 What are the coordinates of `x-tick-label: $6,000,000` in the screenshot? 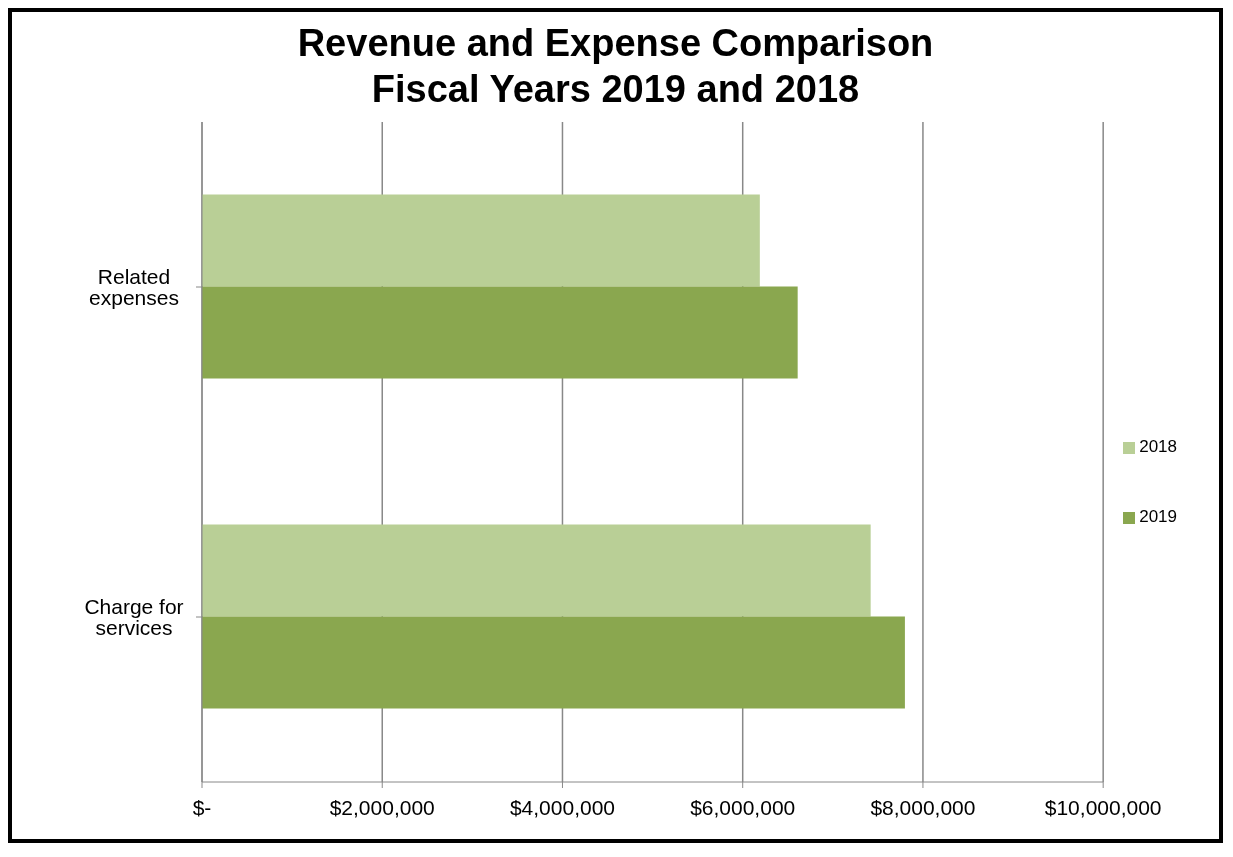 It's located at (743, 807).